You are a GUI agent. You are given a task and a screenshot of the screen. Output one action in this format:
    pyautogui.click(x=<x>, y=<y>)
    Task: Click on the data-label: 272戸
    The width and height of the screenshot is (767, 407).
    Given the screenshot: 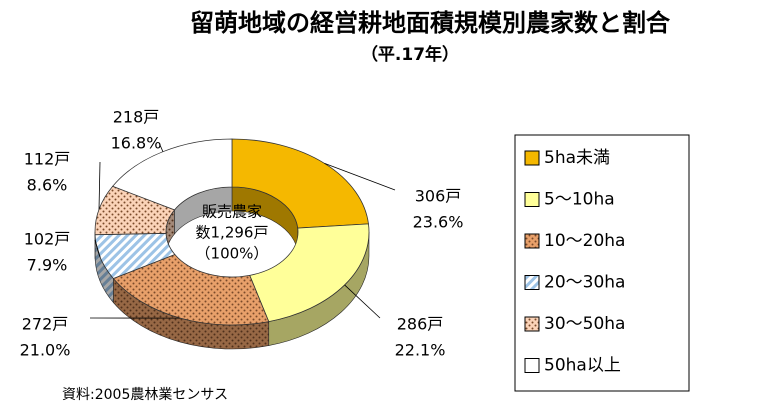 What is the action you would take?
    pyautogui.click(x=45, y=324)
    